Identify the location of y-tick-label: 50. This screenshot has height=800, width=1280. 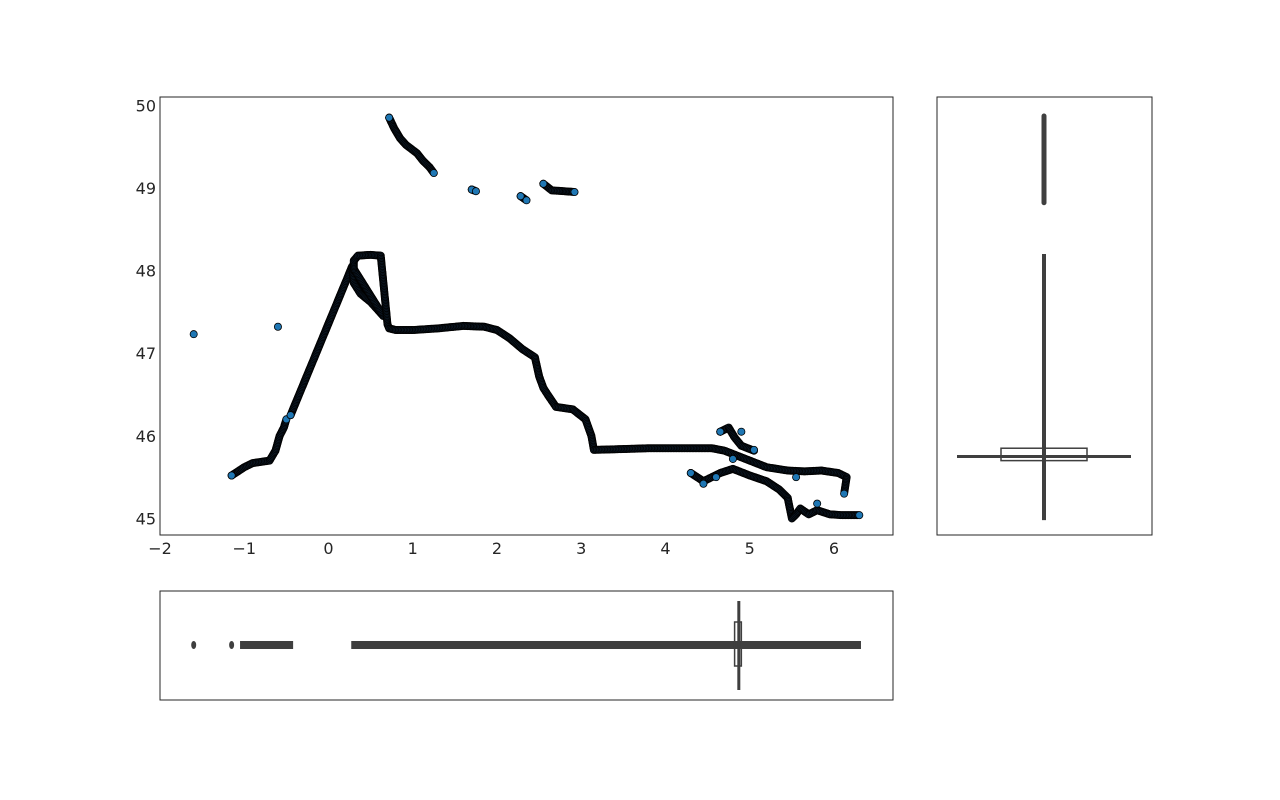
(146, 105).